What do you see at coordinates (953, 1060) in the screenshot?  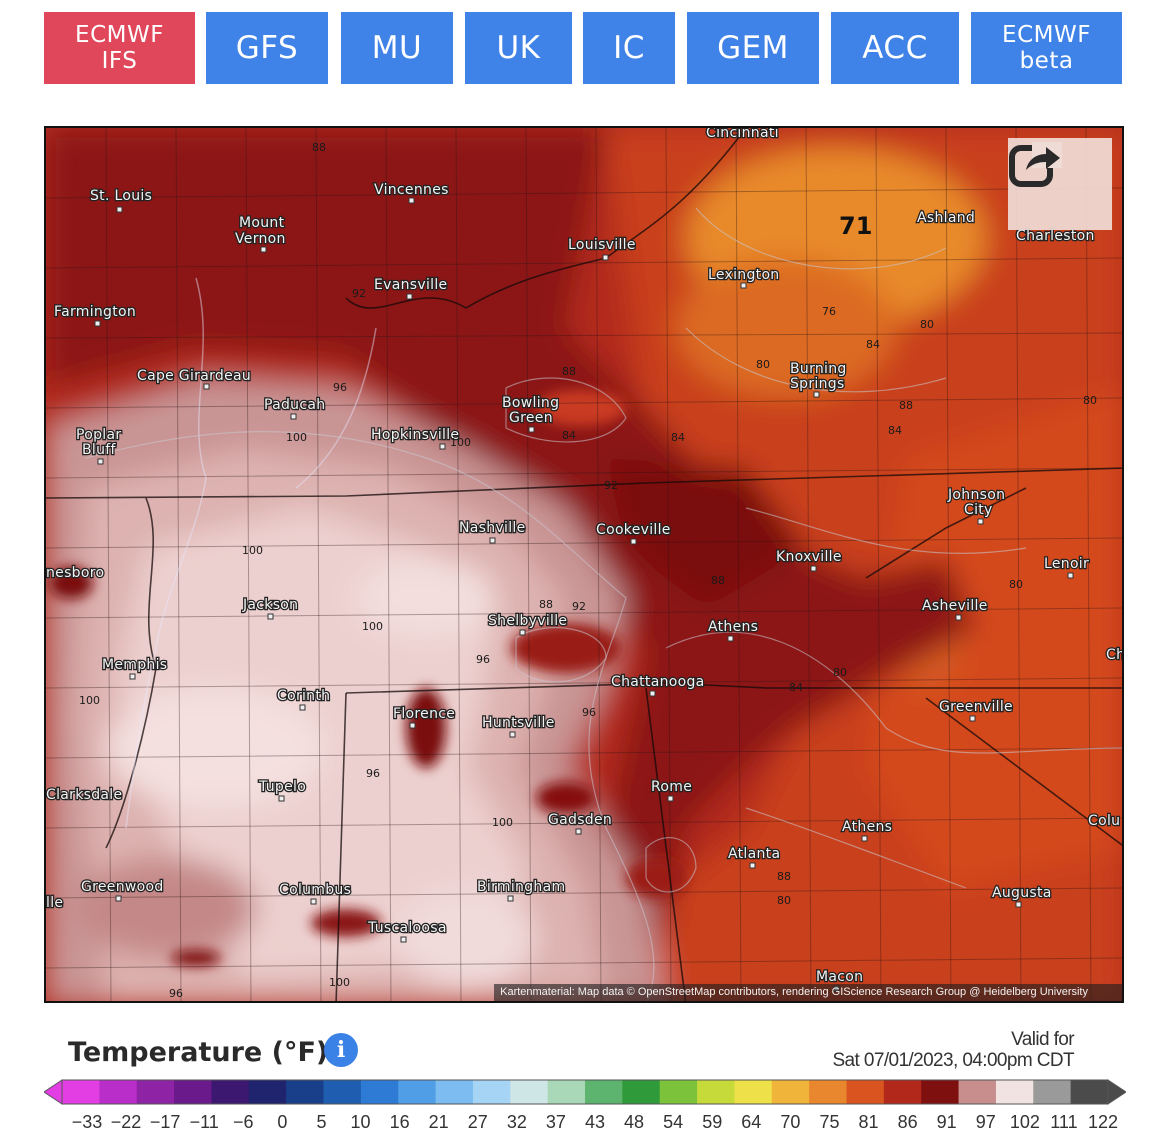 I see `valid-for-datetime: Sat 07/01/2023, 04:00pm CDT` at bounding box center [953, 1060].